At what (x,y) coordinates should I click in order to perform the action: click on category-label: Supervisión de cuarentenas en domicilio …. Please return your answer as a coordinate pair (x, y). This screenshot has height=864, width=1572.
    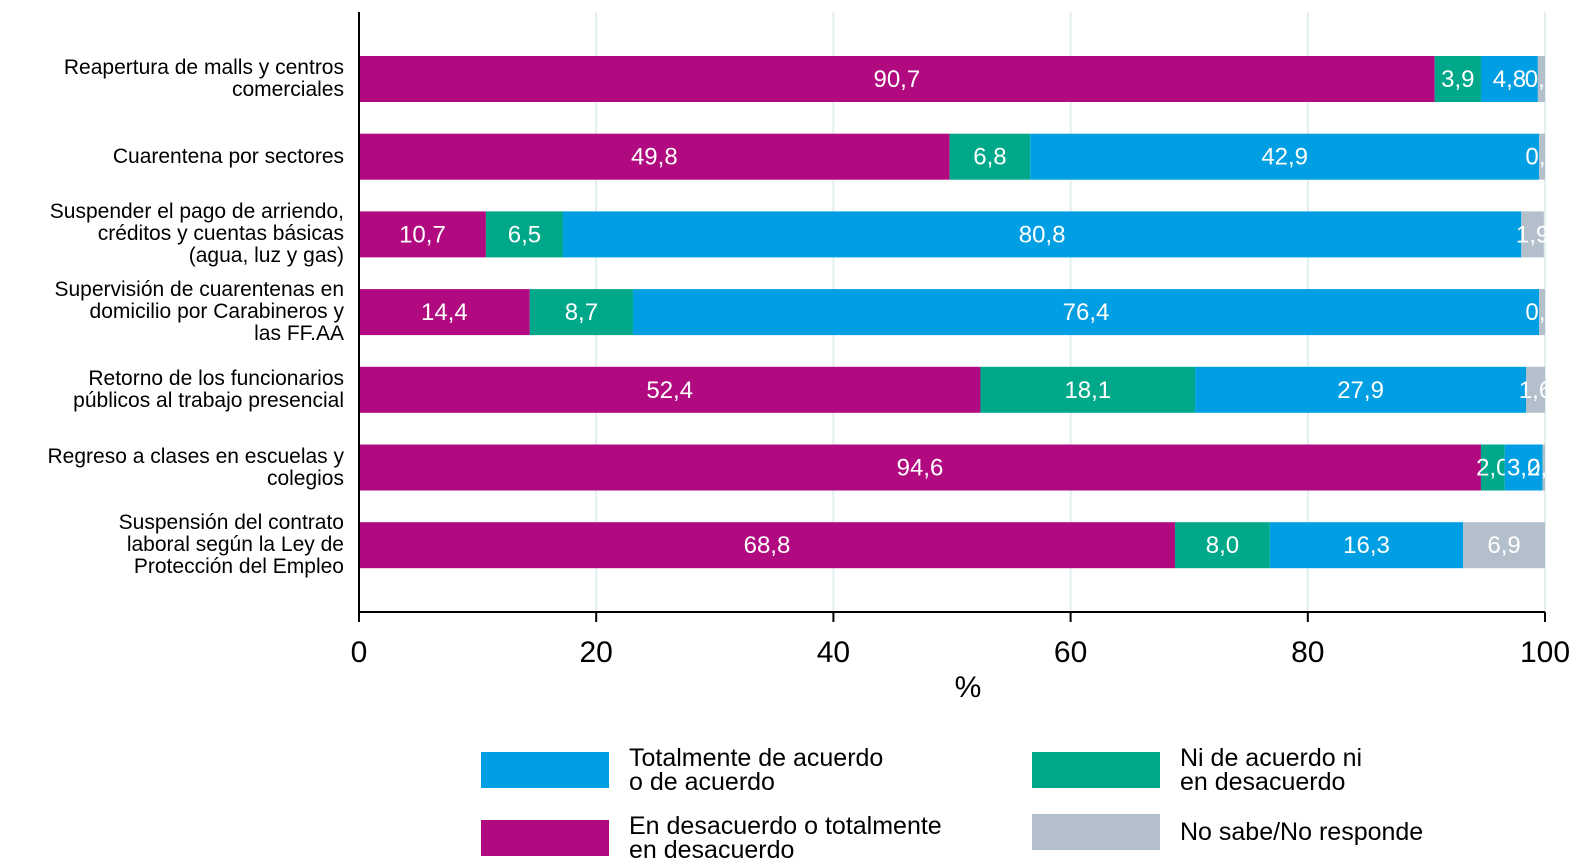
    Looking at the image, I should click on (199, 312).